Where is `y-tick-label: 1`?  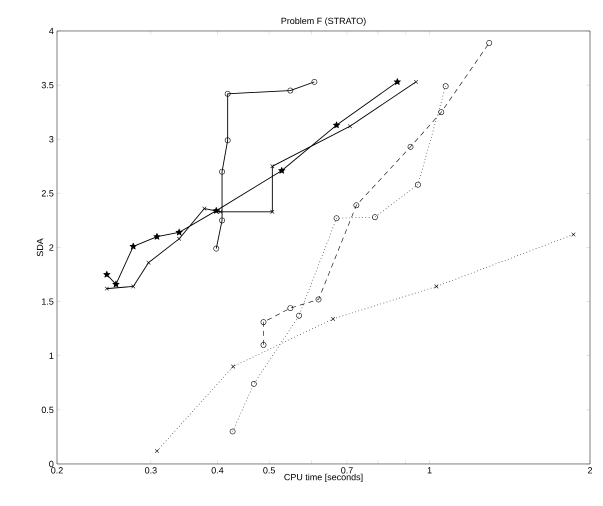 y-tick-label: 1 is located at coordinates (52, 355).